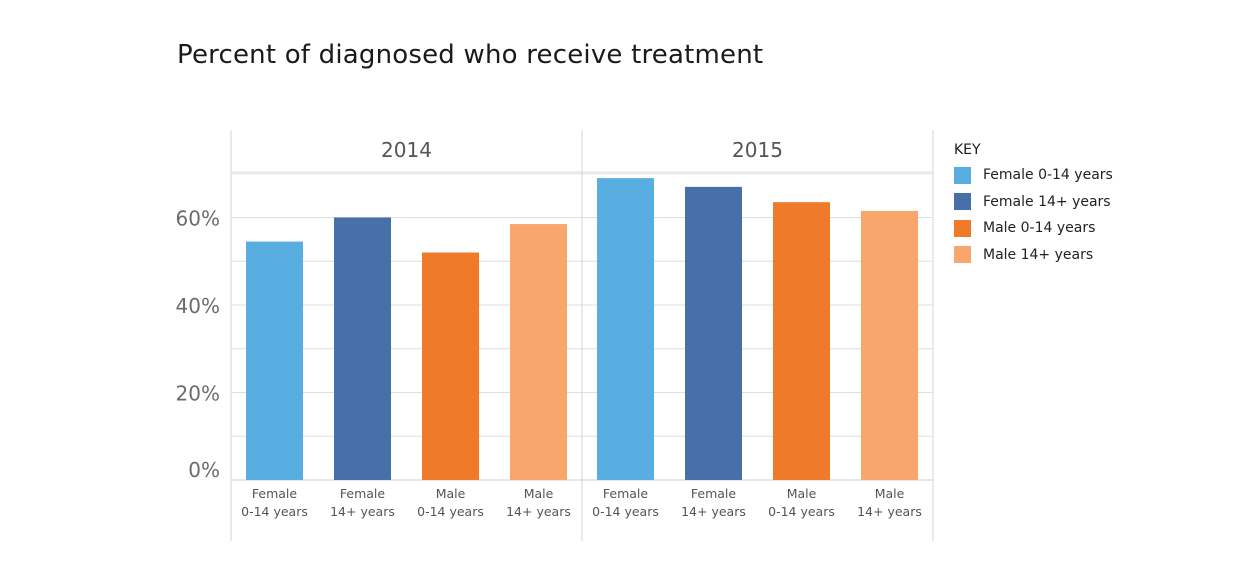 The width and height of the screenshot is (1240, 584). I want to click on y-tick-label: 40%, so click(198, 306).